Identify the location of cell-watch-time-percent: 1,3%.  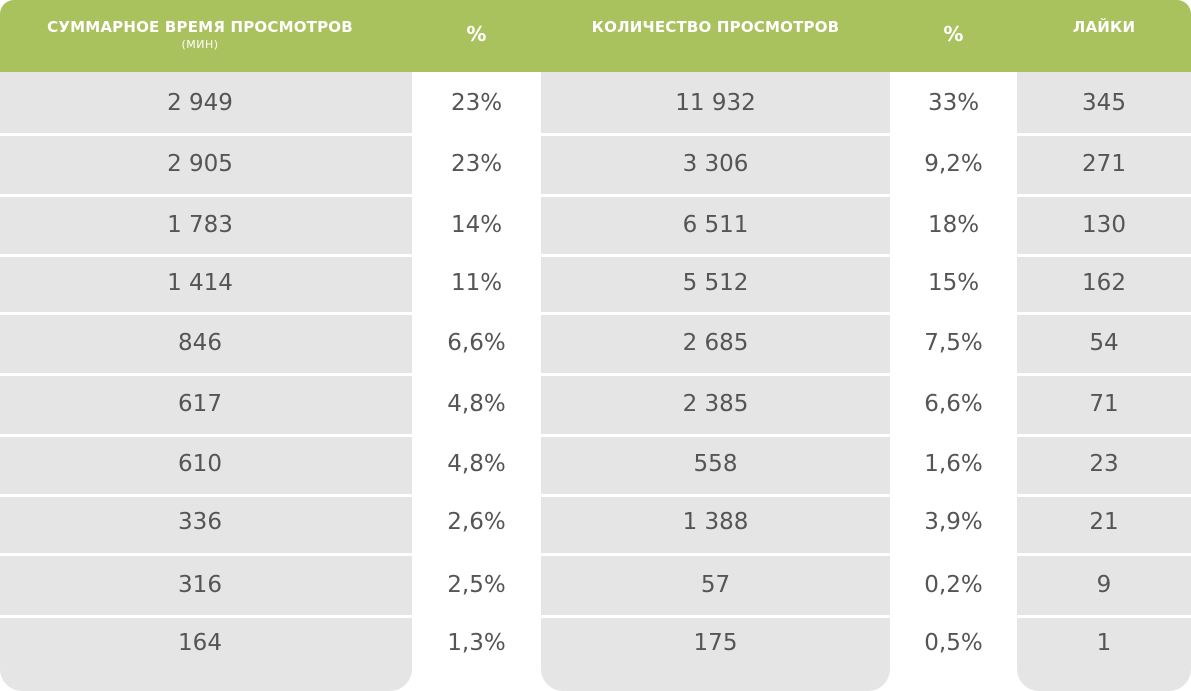
(476, 643).